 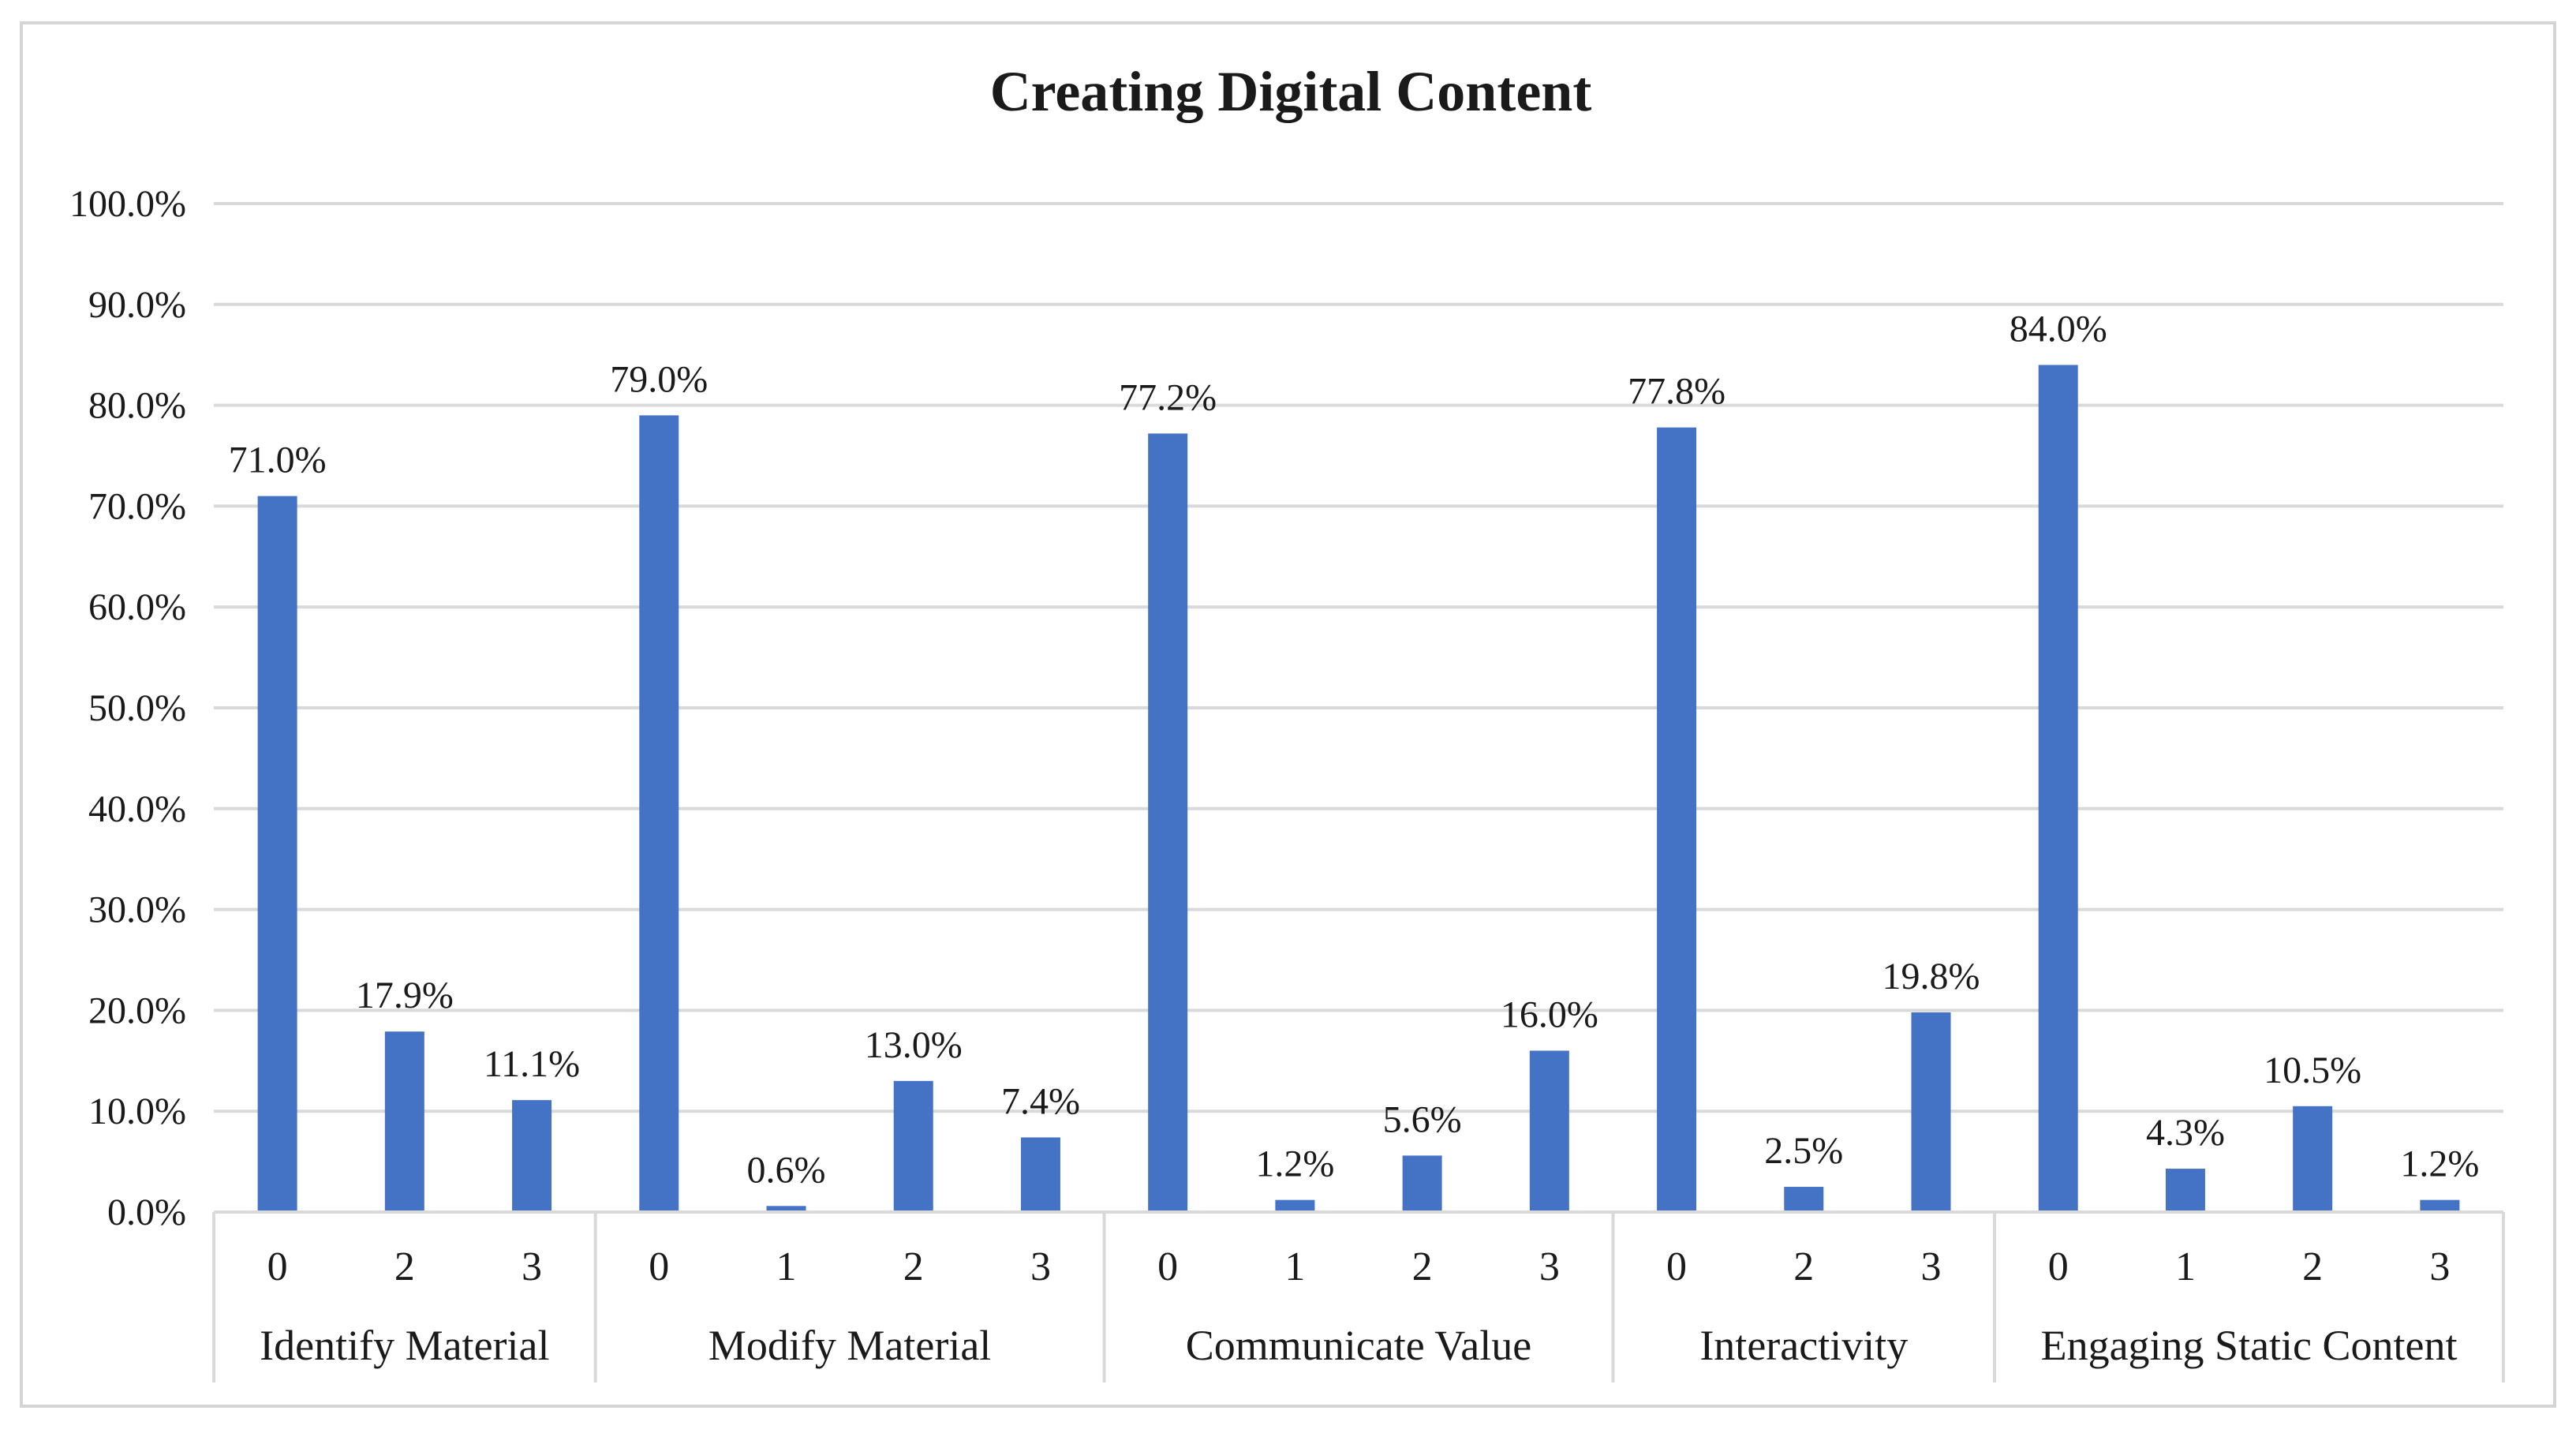 What do you see at coordinates (137, 305) in the screenshot?
I see `y-tick-label: 90.0%` at bounding box center [137, 305].